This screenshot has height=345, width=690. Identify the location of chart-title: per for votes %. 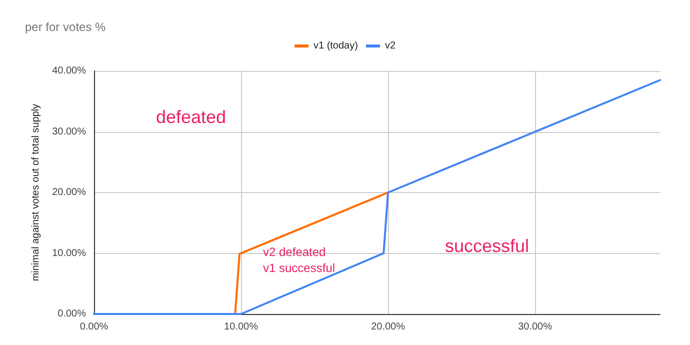
(65, 27).